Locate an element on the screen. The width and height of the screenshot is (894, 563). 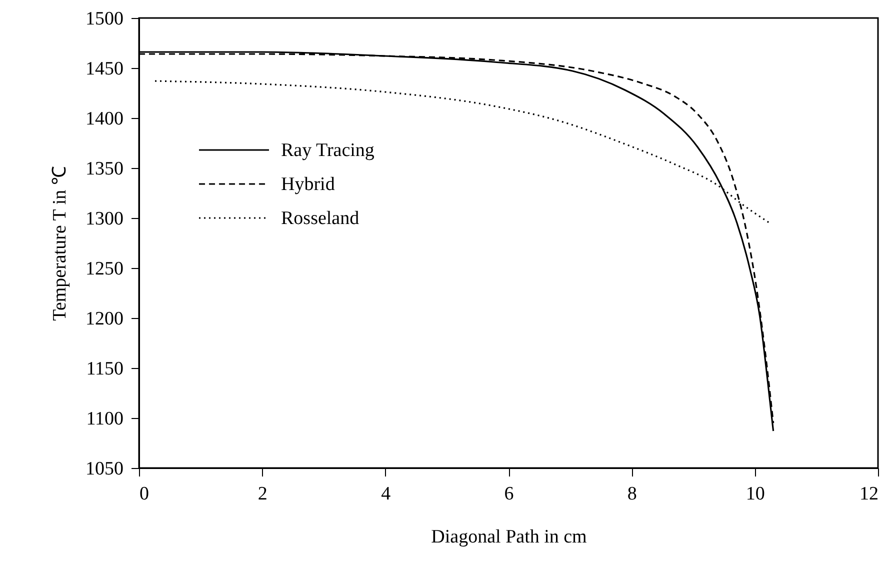
legend-label: Hybrid is located at coordinates (308, 184).